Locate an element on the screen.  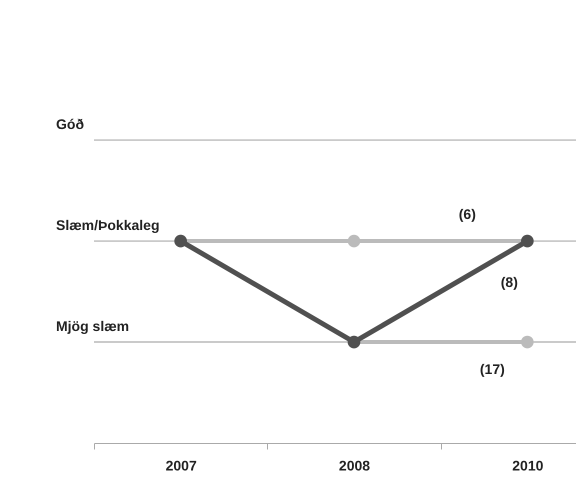
ref-line-label: Mjög slæm is located at coordinates (93, 326).